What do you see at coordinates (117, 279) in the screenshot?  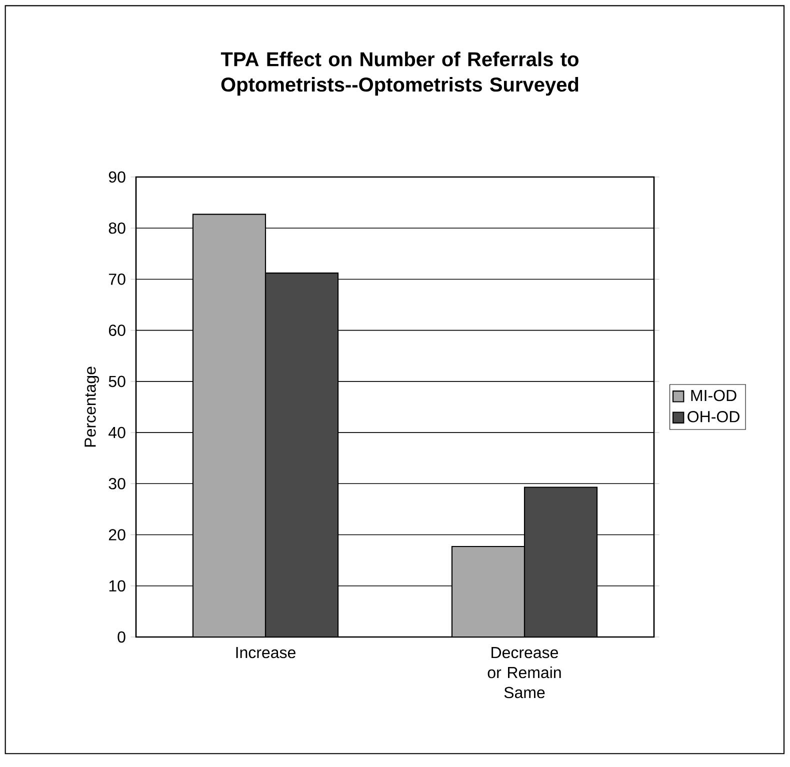 I see `y-tick-label: 70` at bounding box center [117, 279].